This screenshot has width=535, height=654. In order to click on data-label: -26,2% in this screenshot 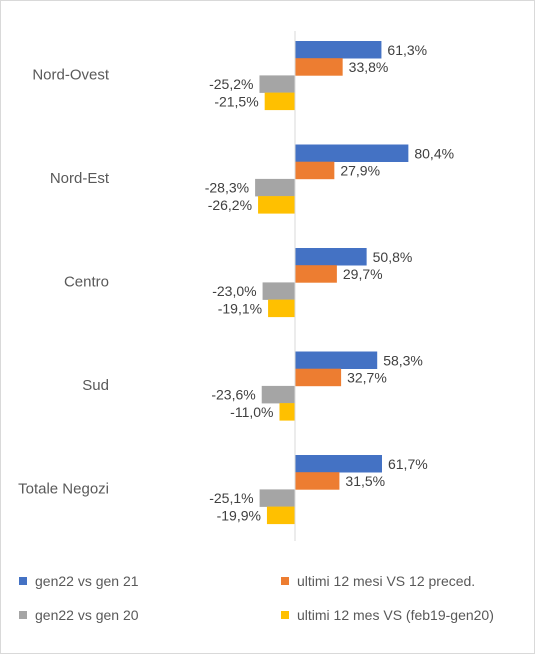, I will do `click(230, 205)`.